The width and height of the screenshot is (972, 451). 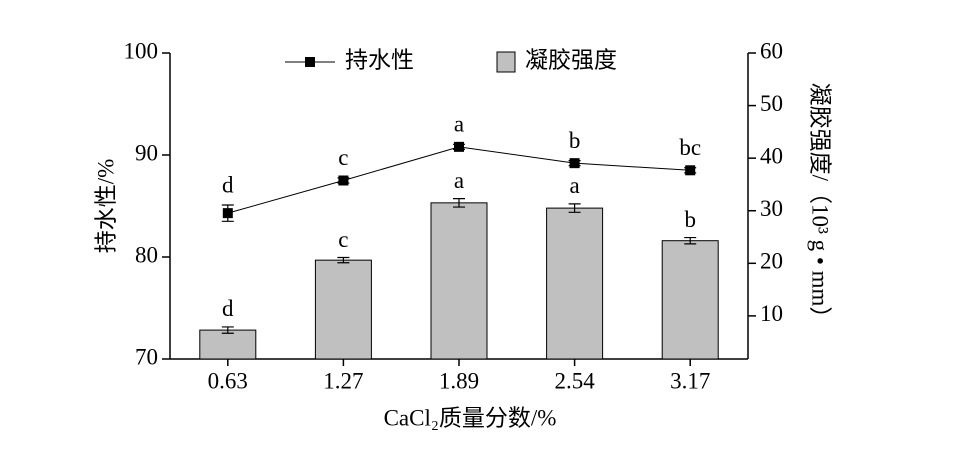 I want to click on legend-swatch, so click(x=506, y=62).